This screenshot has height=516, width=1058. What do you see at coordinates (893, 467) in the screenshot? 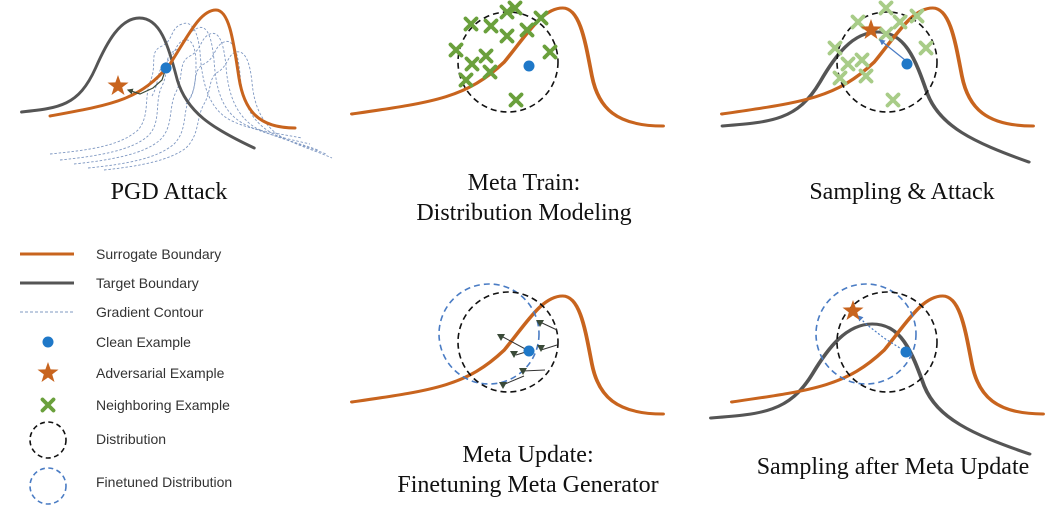
I see `caption-sampling-after: Sampling after Meta Update` at bounding box center [893, 467].